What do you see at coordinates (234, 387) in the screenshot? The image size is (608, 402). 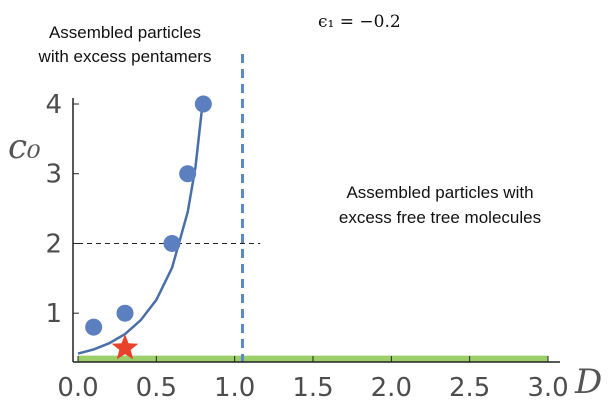 I see `x-tick-label-2: 1.0` at bounding box center [234, 387].